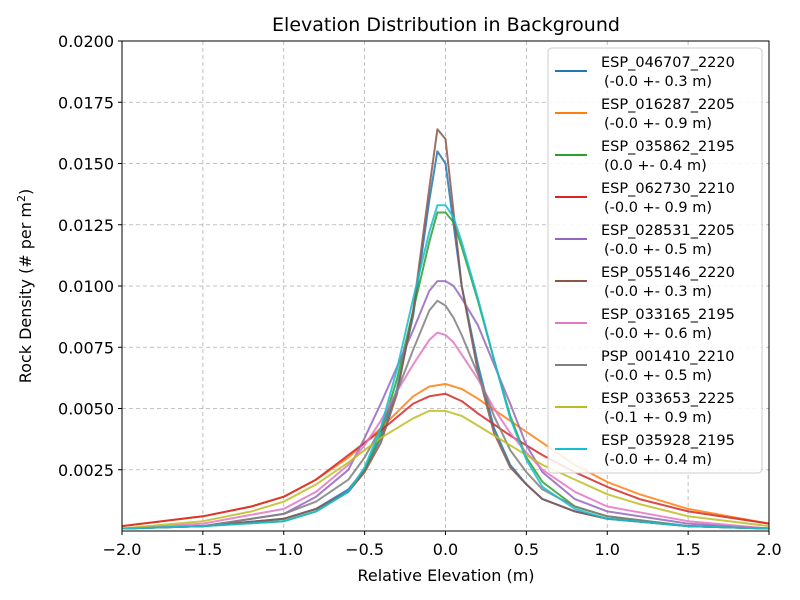 Image resolution: width=800 pixels, height=600 pixels. I want to click on legend-name-3: ESP_062730_2210, so click(668, 189).